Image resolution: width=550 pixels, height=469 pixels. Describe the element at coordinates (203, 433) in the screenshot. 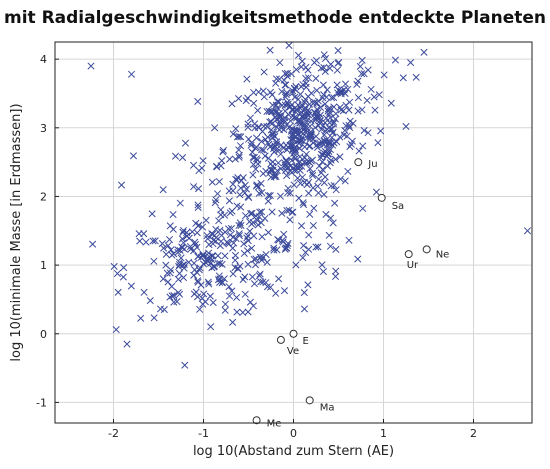

I see `x-tick-label: -1` at that location.